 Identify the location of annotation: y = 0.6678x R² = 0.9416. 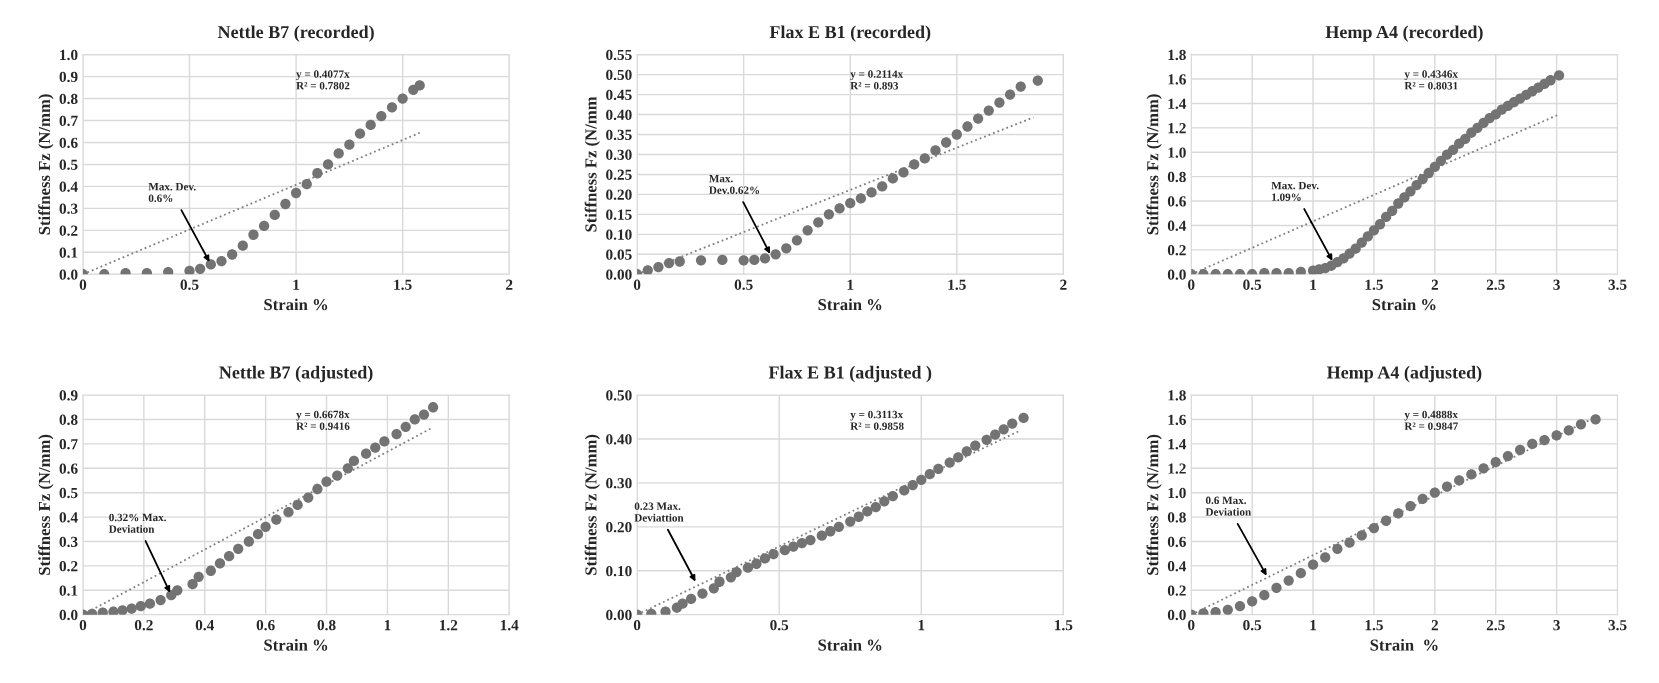
(323, 420).